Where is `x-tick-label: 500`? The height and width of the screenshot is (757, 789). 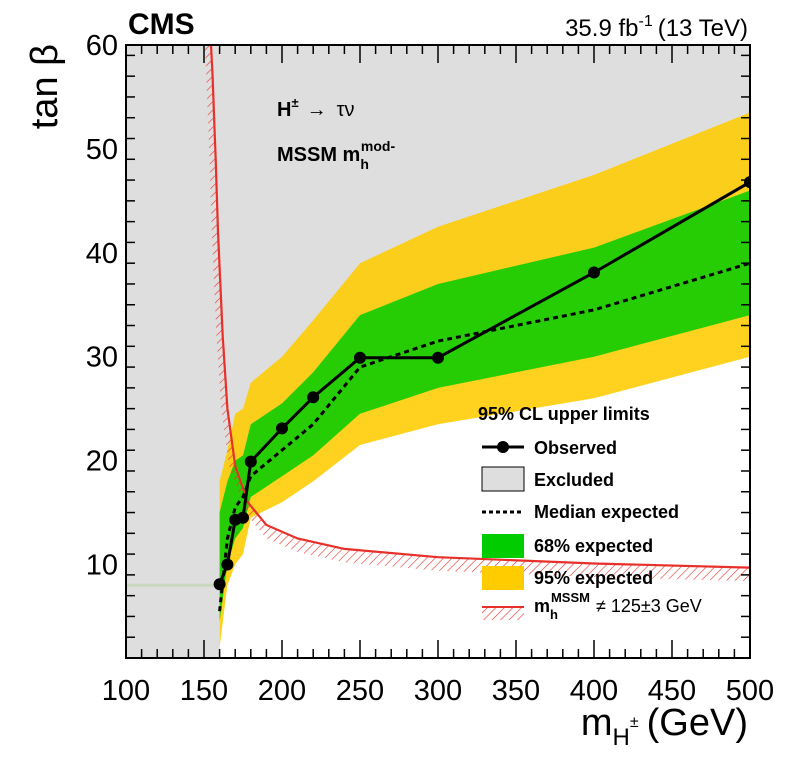 x-tick-label: 500 is located at coordinates (750, 691).